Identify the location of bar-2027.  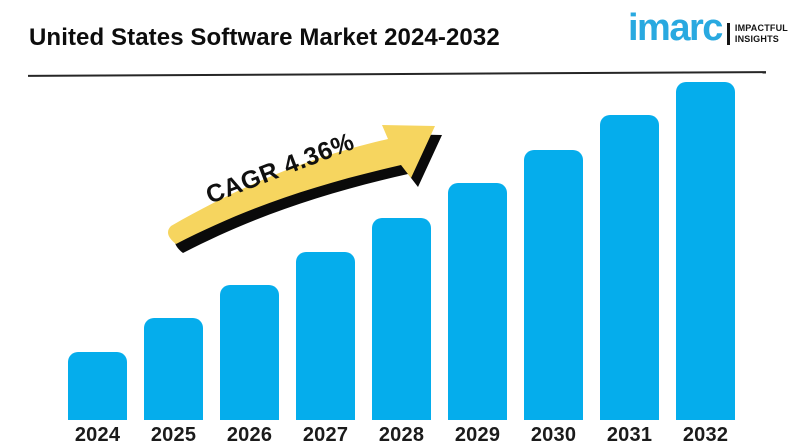
(325, 336).